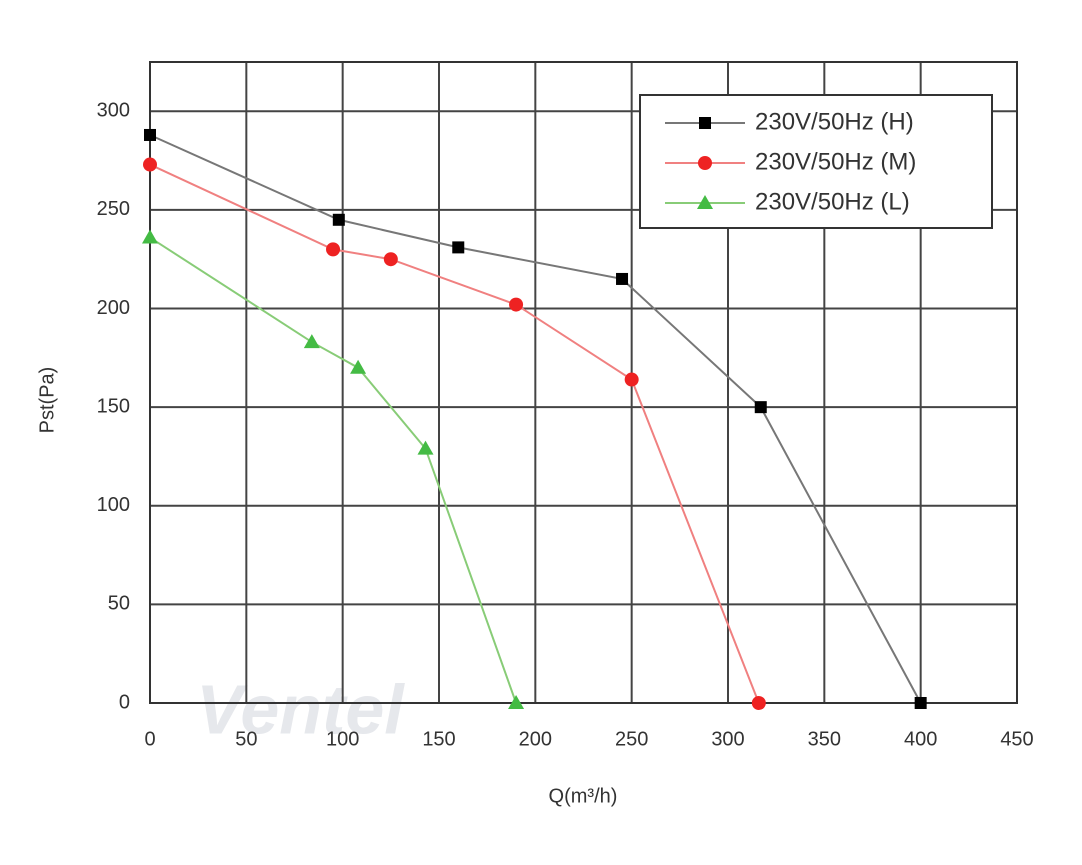 The height and width of the screenshot is (865, 1082). I want to click on legend-label: 230V/50Hz (L), so click(832, 201).